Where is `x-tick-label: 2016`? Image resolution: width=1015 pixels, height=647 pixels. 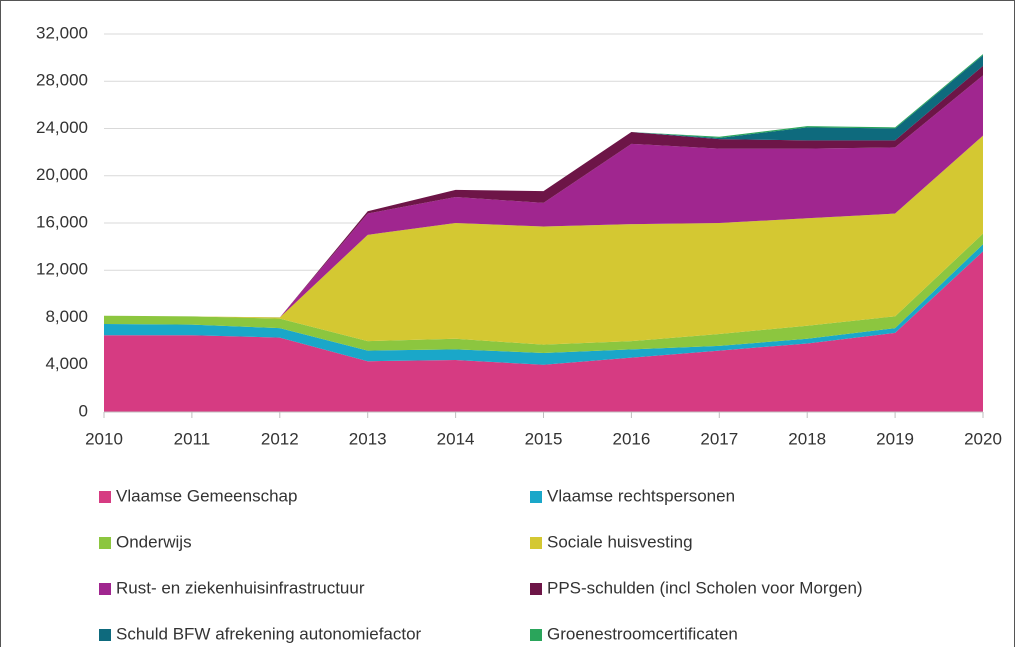
x-tick-label: 2016 is located at coordinates (631, 438).